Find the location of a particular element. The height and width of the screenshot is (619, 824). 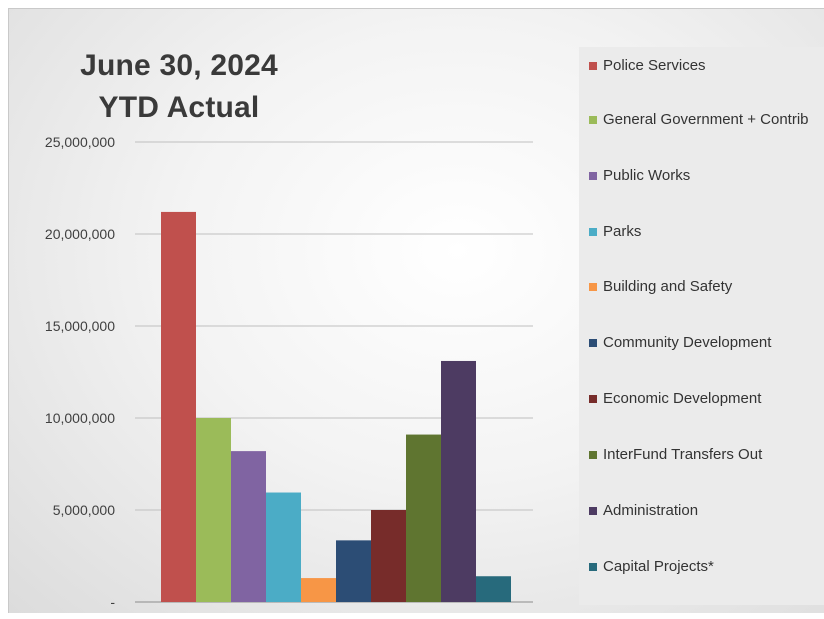

legend-item: Police Services is located at coordinates (706, 66).